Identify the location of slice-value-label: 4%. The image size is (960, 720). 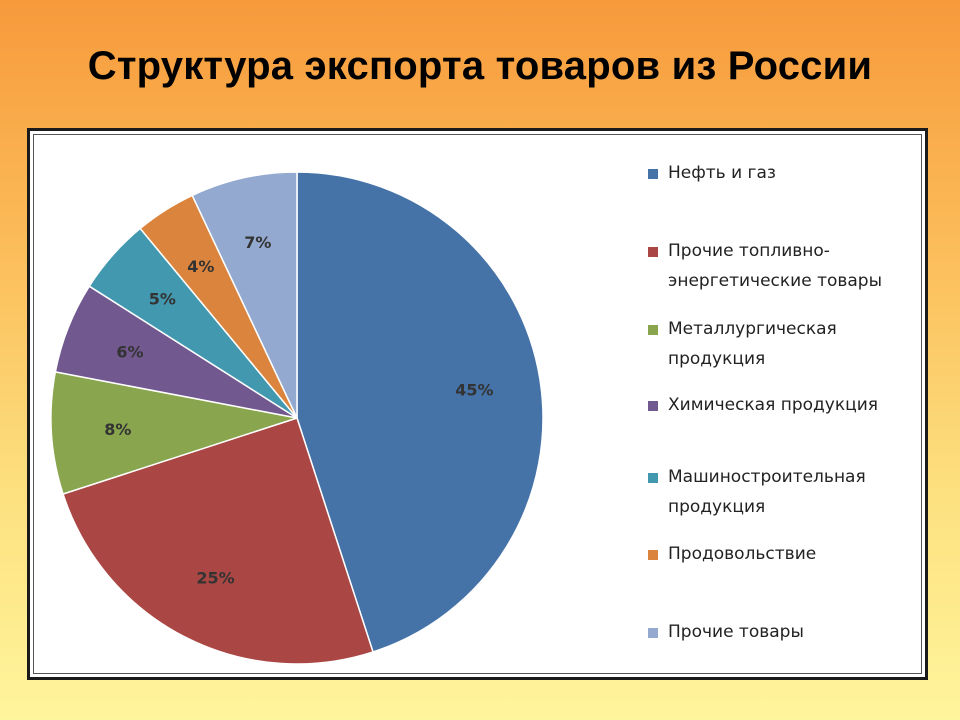
(200, 266).